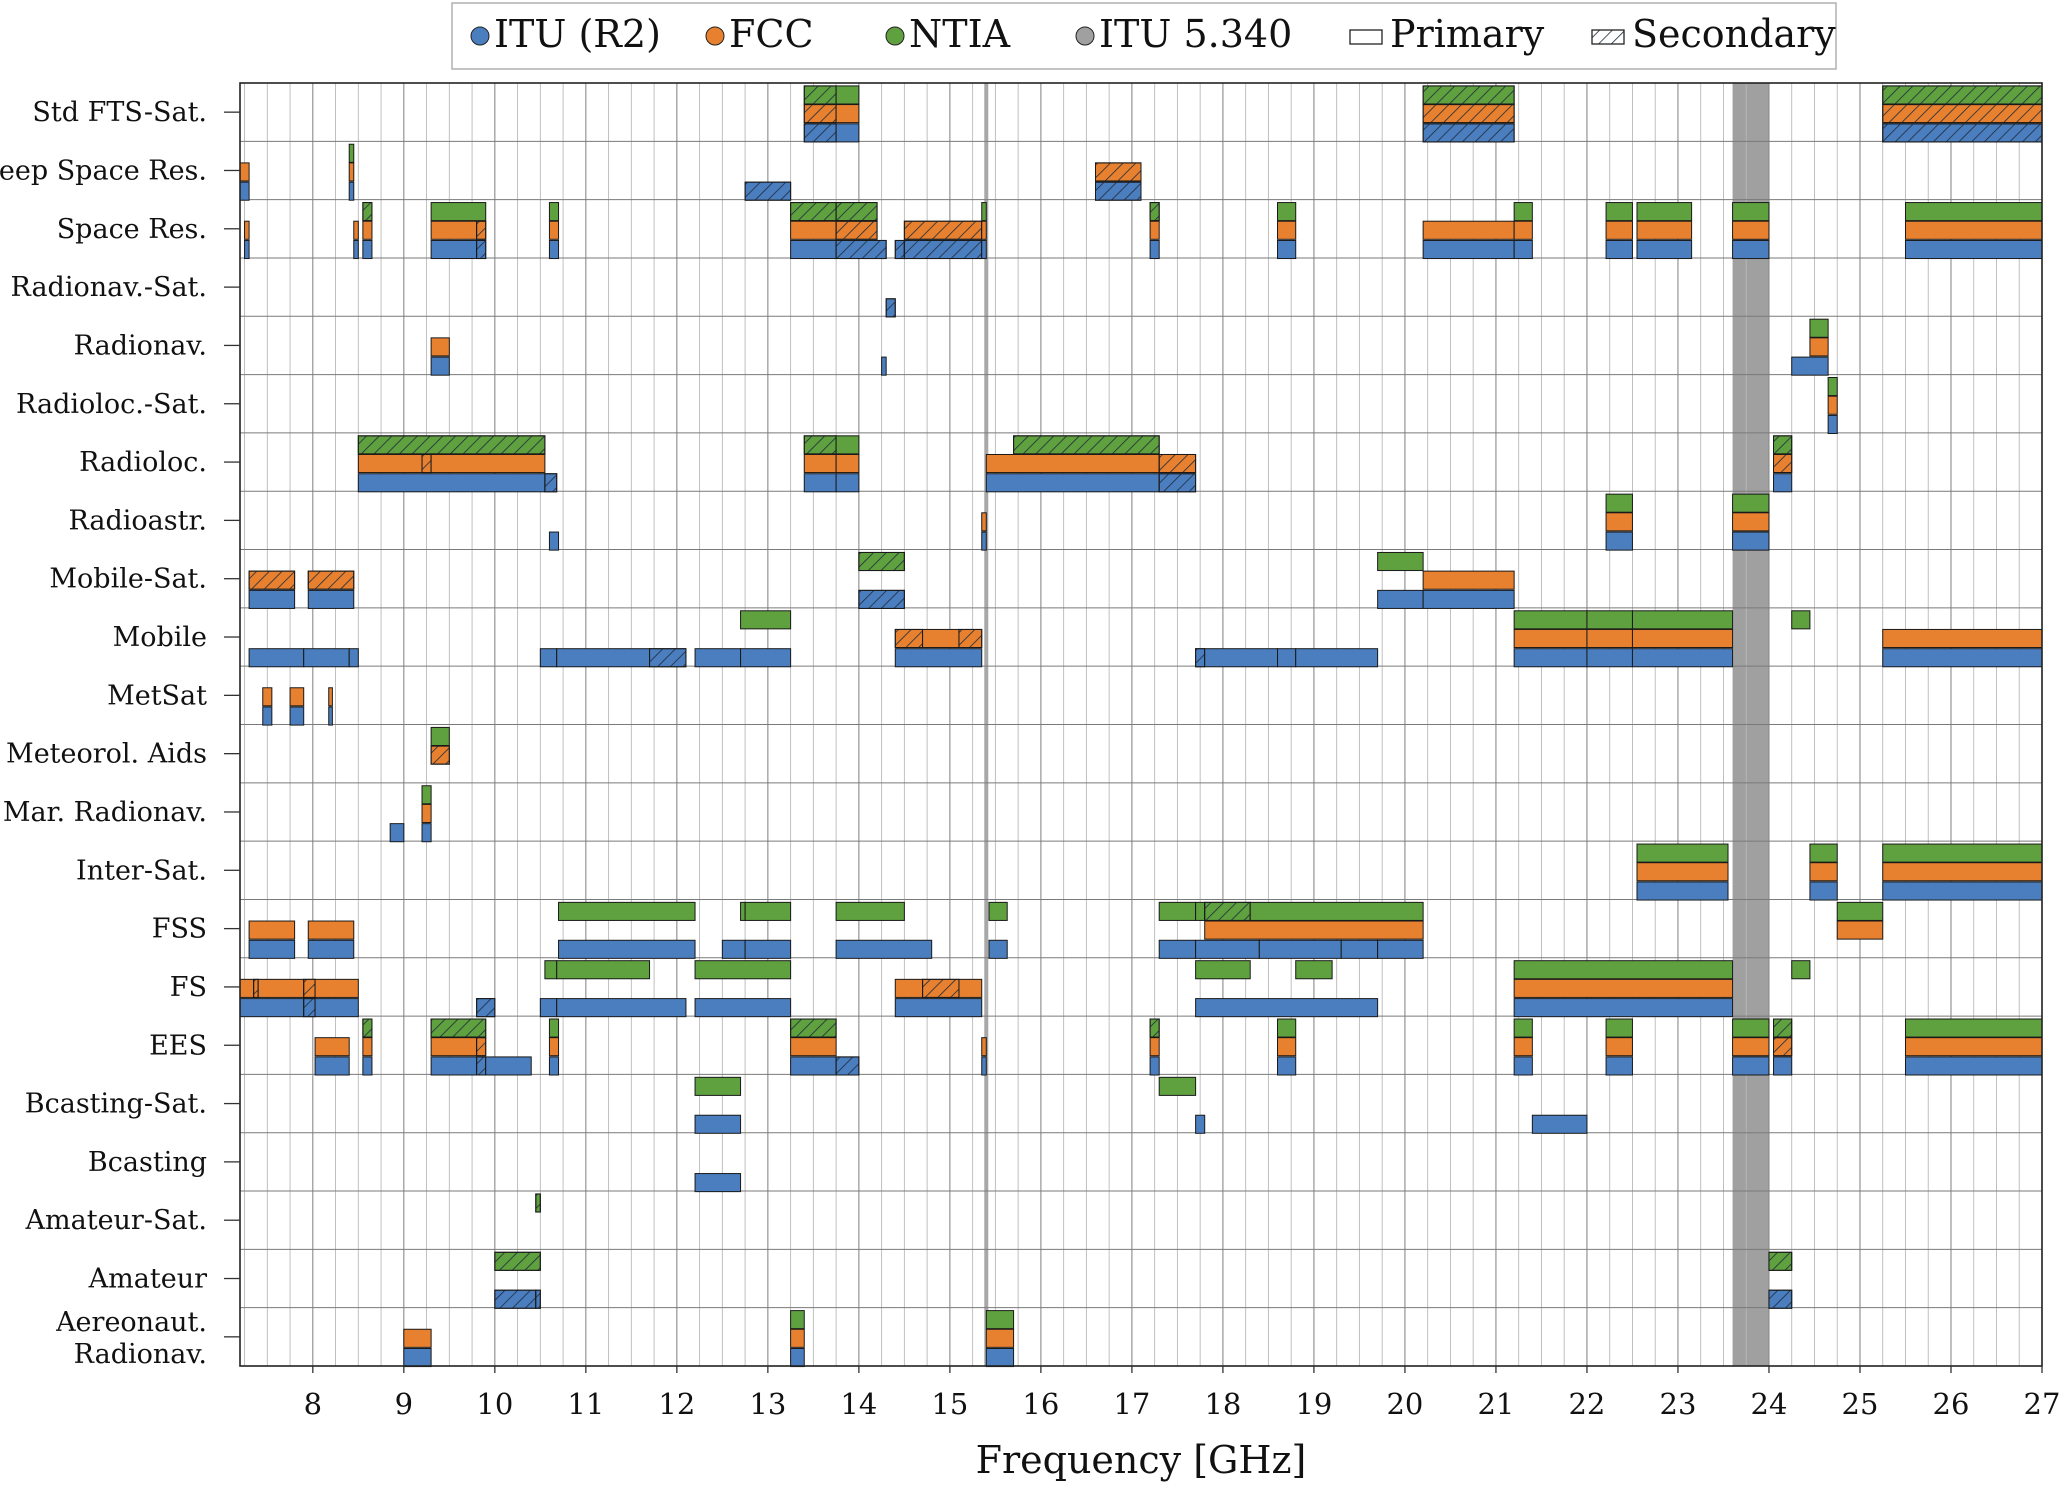  What do you see at coordinates (1769, 1404) in the screenshot?
I see `x-tick-label: 24` at bounding box center [1769, 1404].